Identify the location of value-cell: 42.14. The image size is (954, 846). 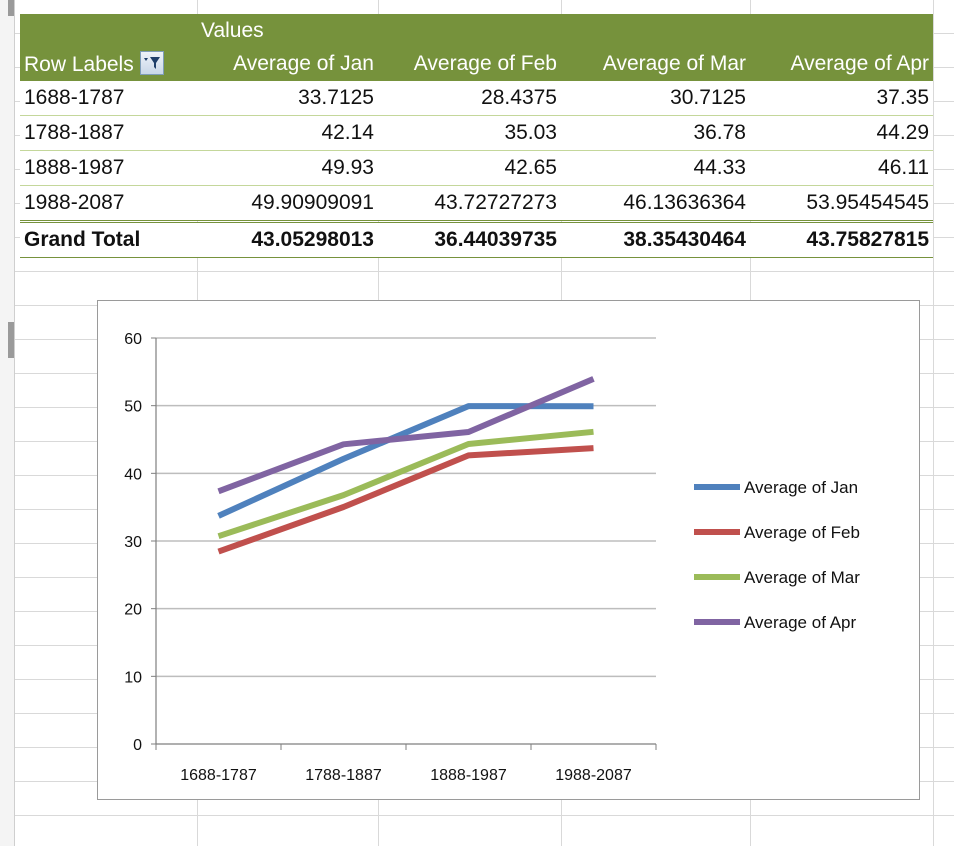
(287, 133).